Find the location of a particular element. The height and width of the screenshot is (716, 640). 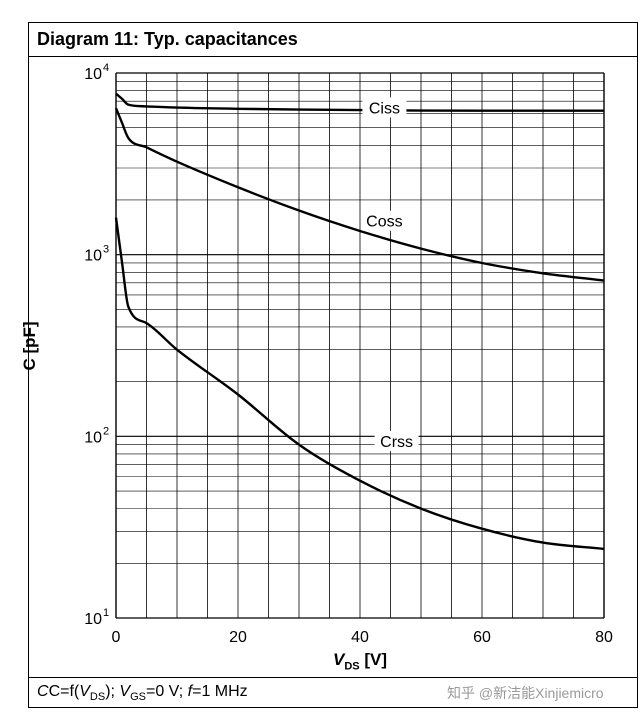

y-tick-exponent: 2 is located at coordinates (106, 431).